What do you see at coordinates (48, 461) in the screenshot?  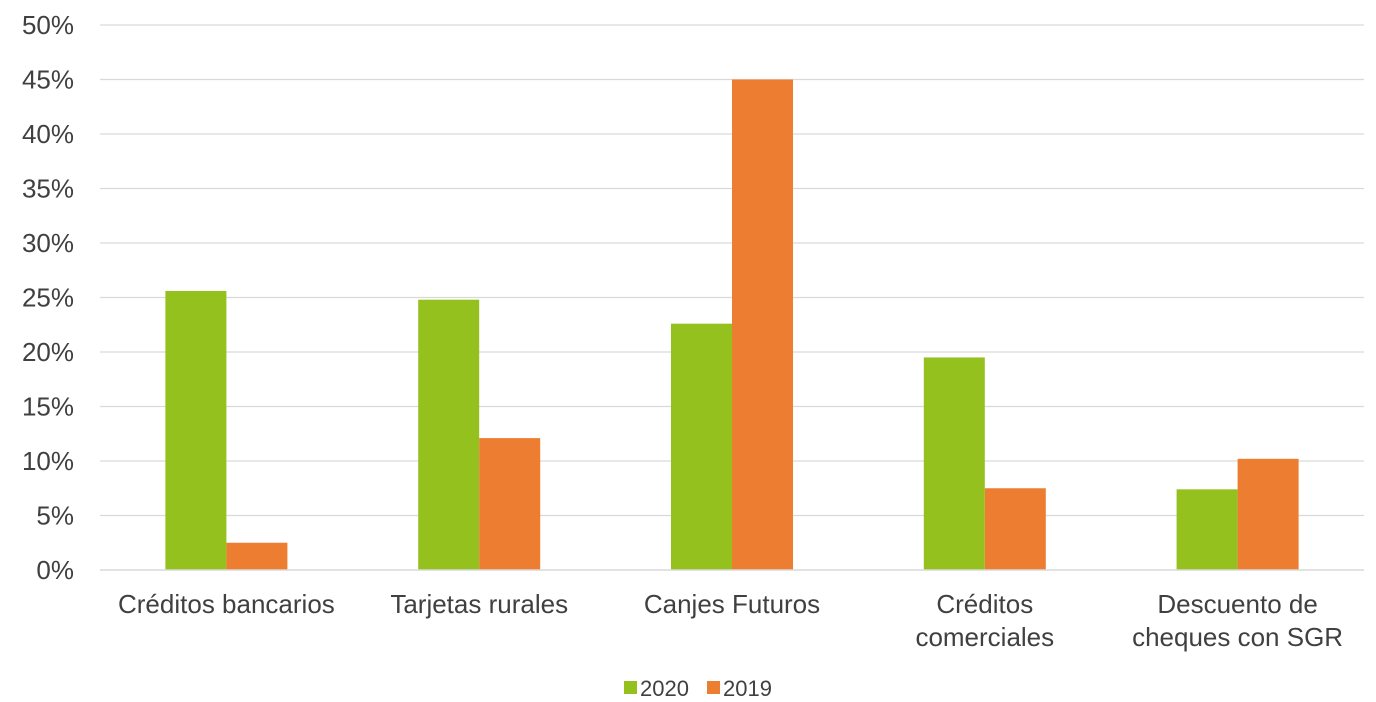 I see `y-tick-label: 10%` at bounding box center [48, 461].